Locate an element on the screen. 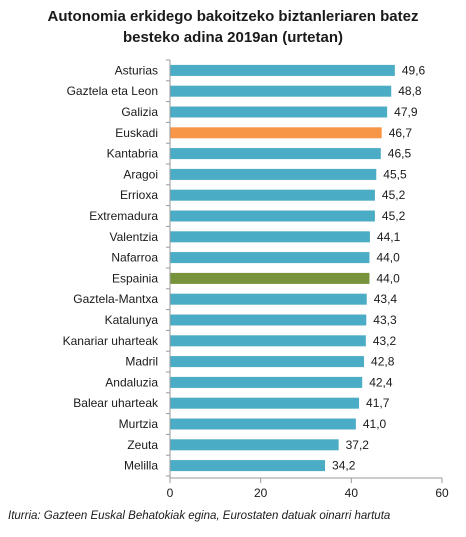 The width and height of the screenshot is (466, 537). x-tick-label: 40 is located at coordinates (352, 493).